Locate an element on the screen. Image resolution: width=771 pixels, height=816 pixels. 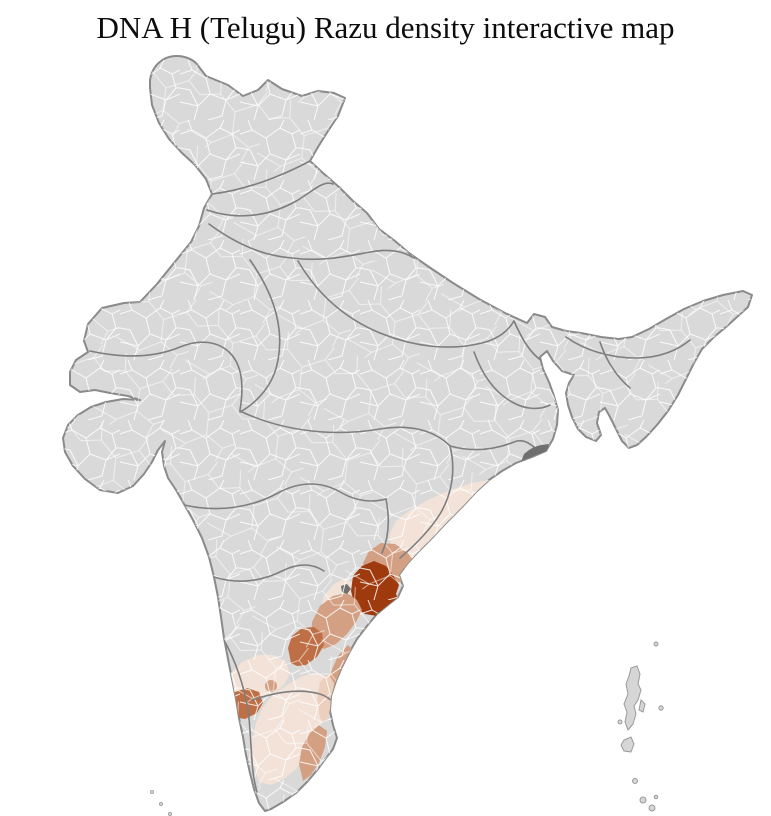
lakshadweep-islands is located at coordinates (160, 803).